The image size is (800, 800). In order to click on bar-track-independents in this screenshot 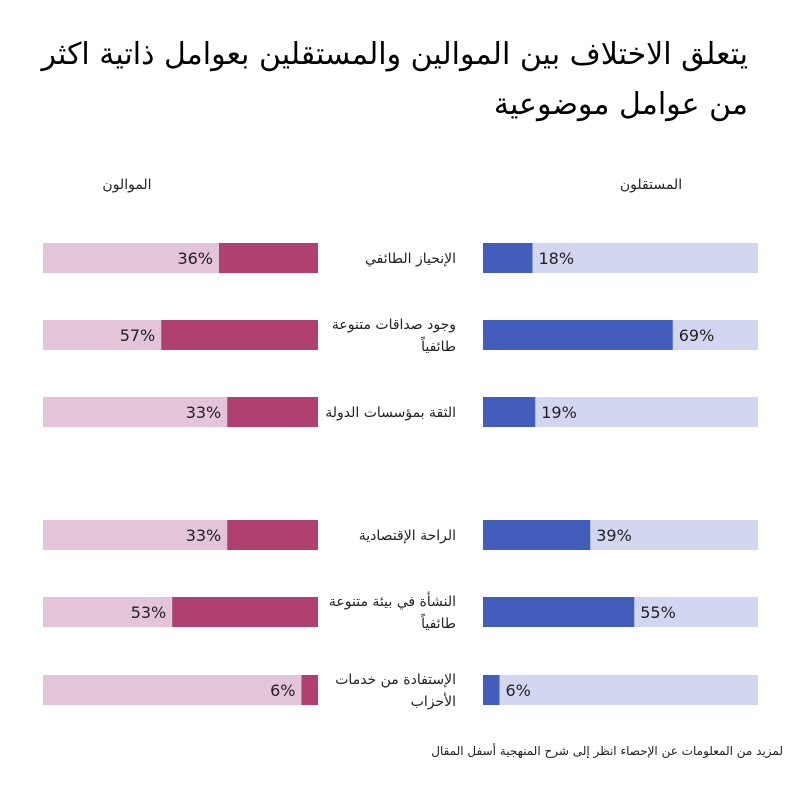, I will do `click(620, 690)`.